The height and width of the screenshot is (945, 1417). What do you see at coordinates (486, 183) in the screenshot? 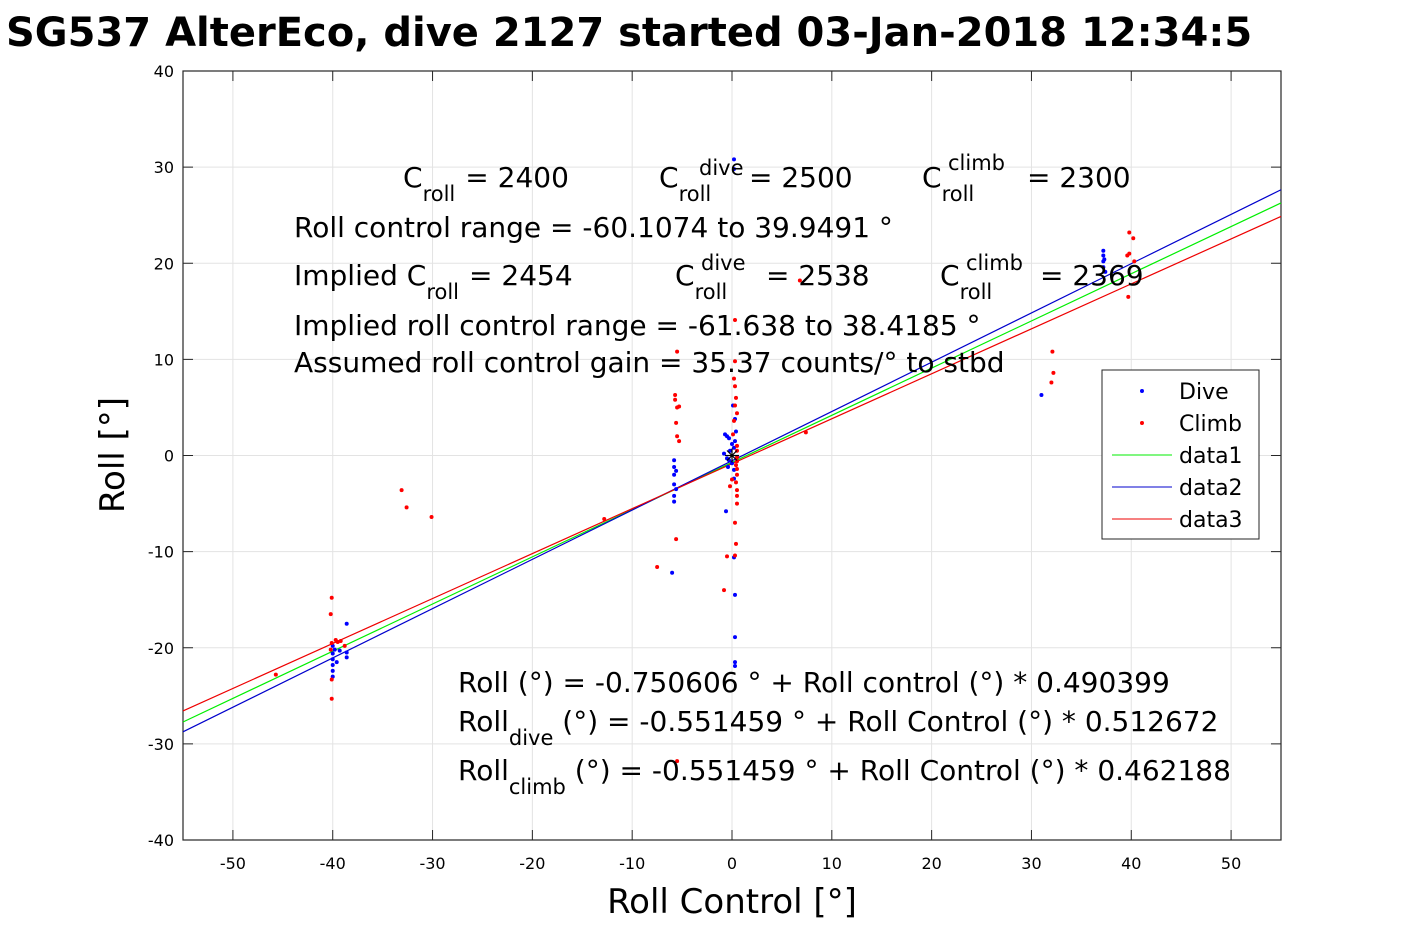
I see `croll-annotation: Croll = 2400` at bounding box center [486, 183].